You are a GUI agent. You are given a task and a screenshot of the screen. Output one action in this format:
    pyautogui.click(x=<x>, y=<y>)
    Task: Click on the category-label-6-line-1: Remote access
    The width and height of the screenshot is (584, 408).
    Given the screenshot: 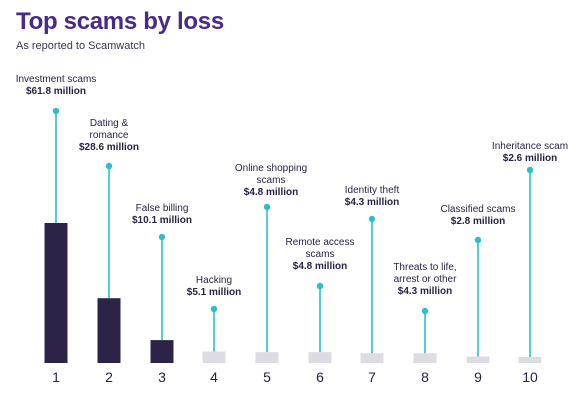 What is the action you would take?
    pyautogui.click(x=320, y=242)
    